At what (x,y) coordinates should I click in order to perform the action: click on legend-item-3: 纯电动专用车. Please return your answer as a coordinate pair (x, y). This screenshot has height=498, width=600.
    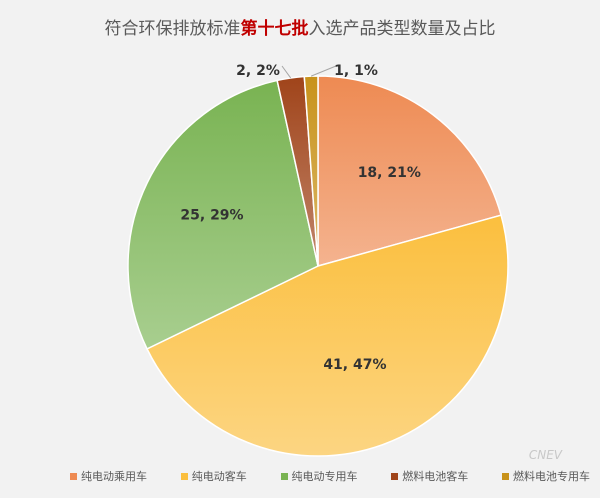
    Looking at the image, I should click on (319, 476).